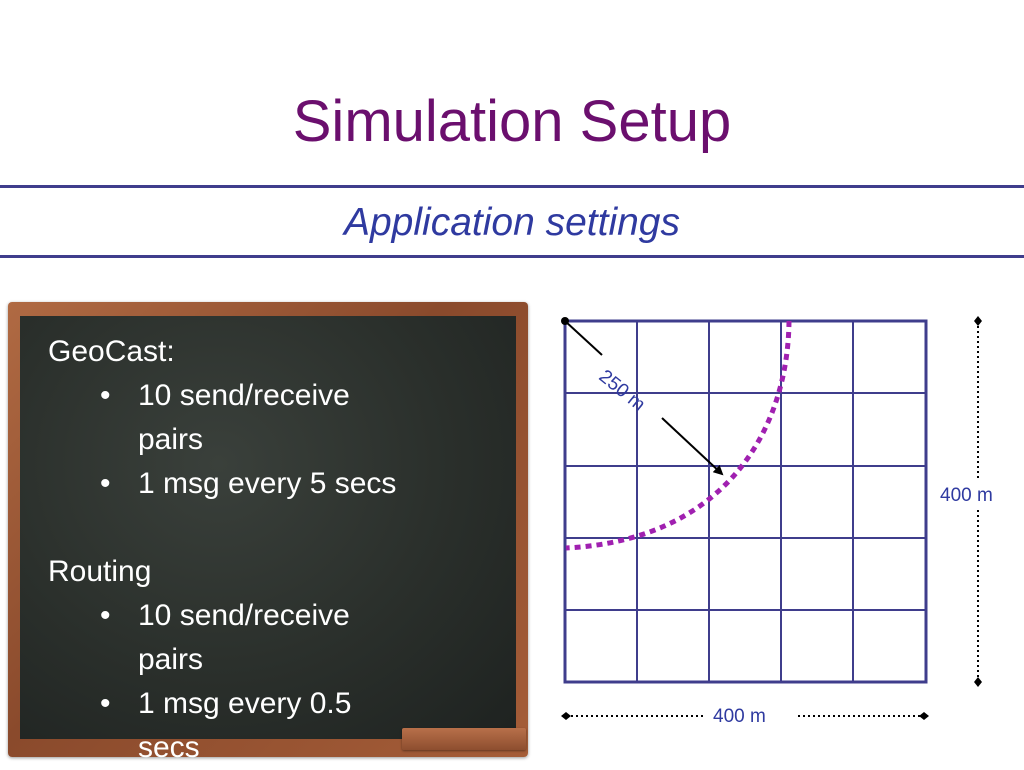 The height and width of the screenshot is (770, 1024). I want to click on radius-arrow-end, so click(692, 446).